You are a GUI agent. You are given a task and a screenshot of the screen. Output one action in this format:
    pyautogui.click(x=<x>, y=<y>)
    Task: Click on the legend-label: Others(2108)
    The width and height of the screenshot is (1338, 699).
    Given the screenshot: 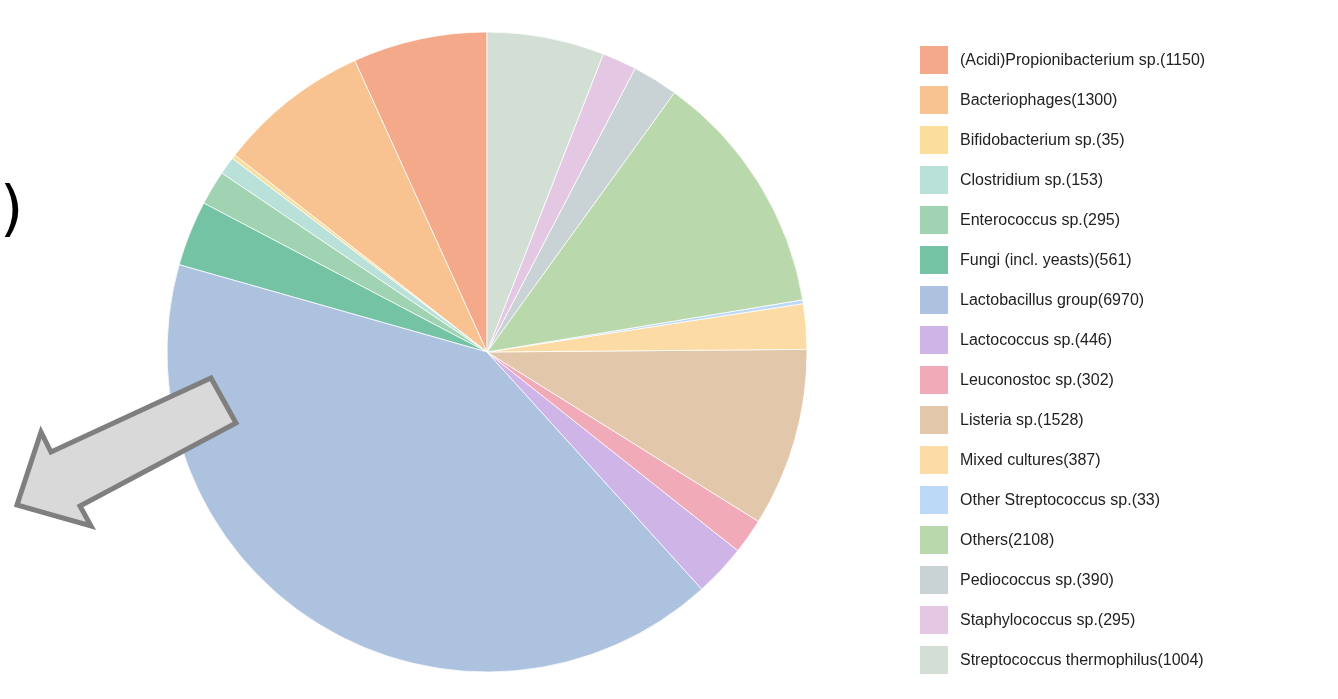 What is the action you would take?
    pyautogui.click(x=1007, y=539)
    